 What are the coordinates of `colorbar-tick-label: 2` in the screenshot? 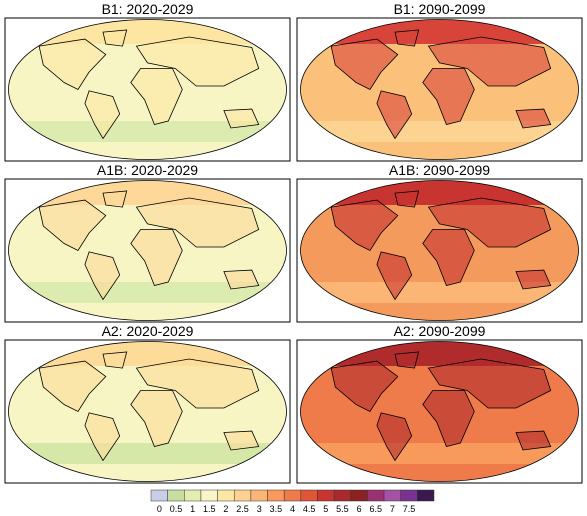 It's located at (225, 509).